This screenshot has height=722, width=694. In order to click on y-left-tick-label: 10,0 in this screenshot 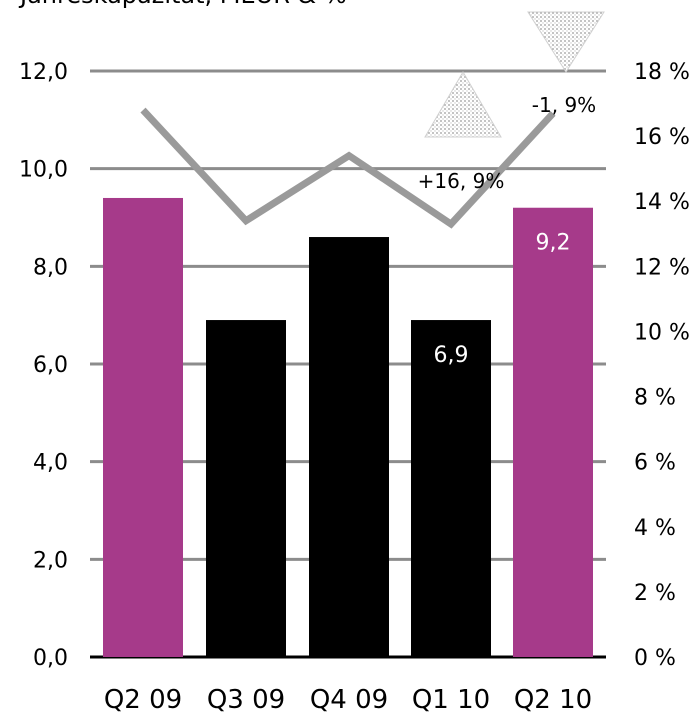, I will do `click(43, 170)`.